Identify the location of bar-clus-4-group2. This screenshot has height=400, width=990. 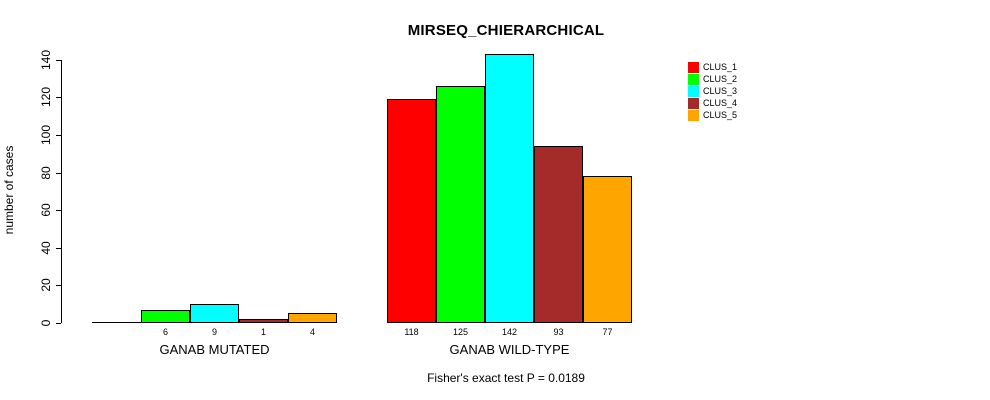
(558, 234).